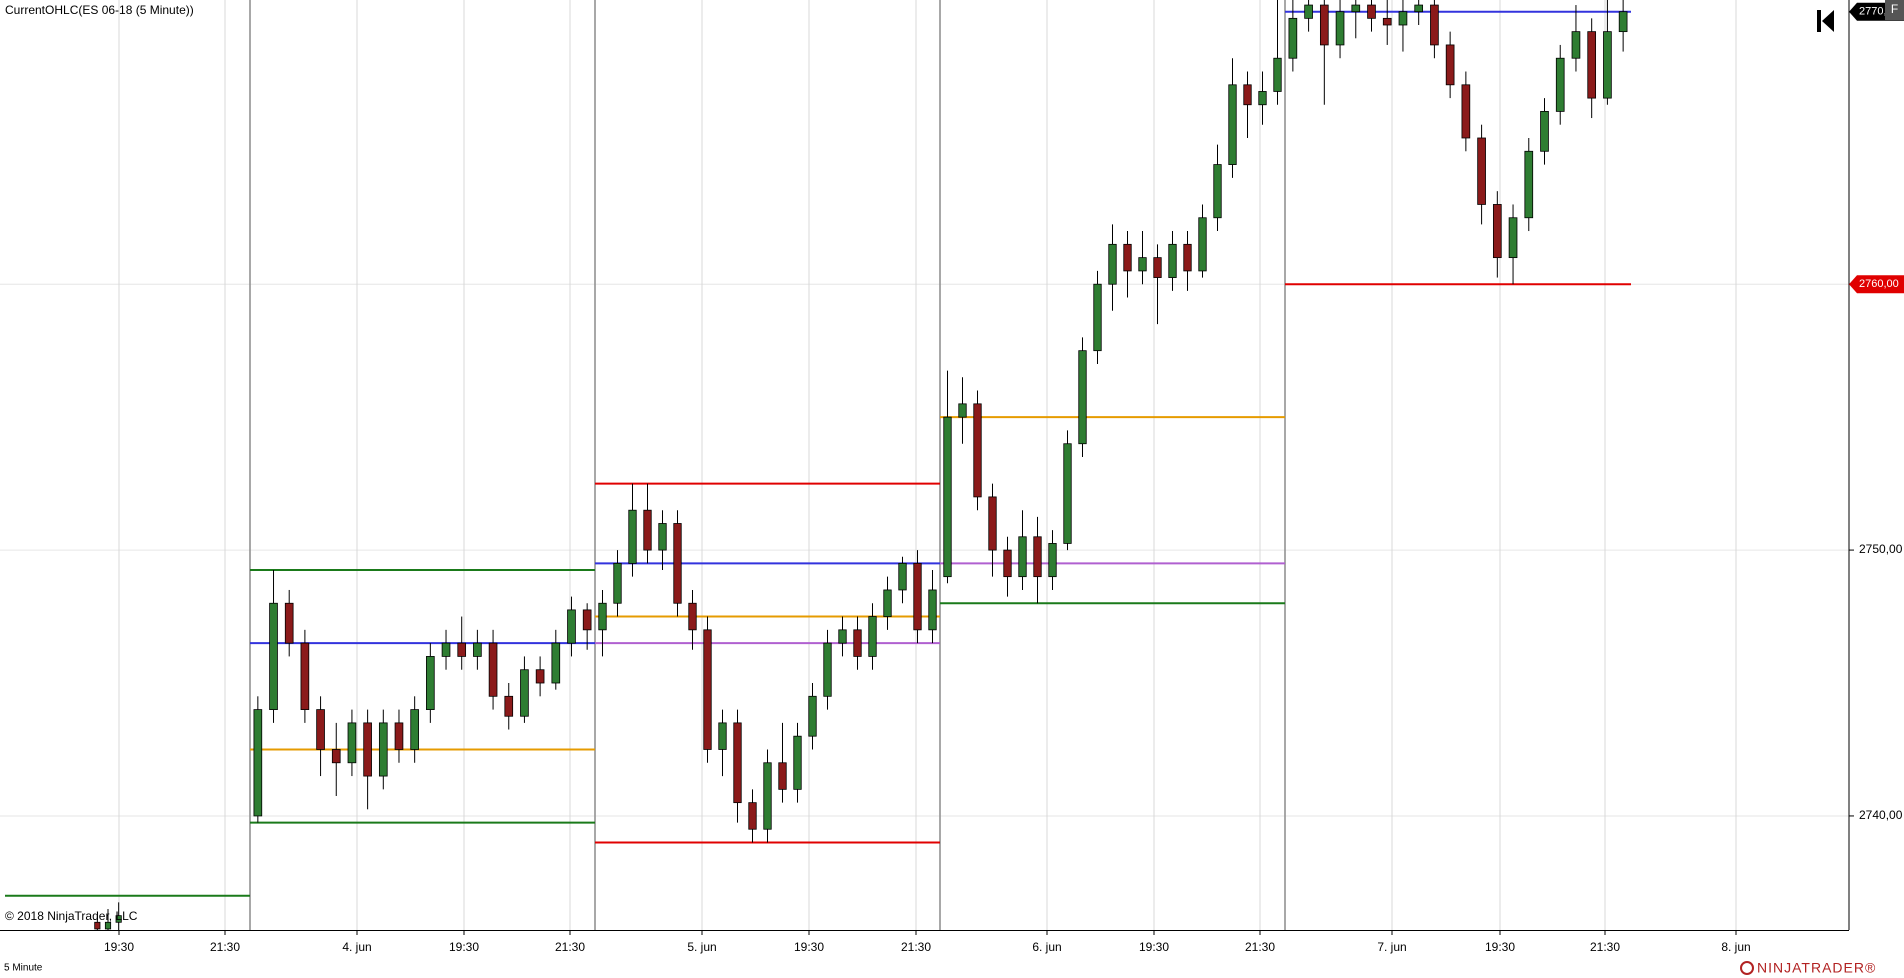 The image size is (1904, 978). Describe the element at coordinates (1881, 549) in the screenshot. I see `y-tick-label: 2750,00` at that location.